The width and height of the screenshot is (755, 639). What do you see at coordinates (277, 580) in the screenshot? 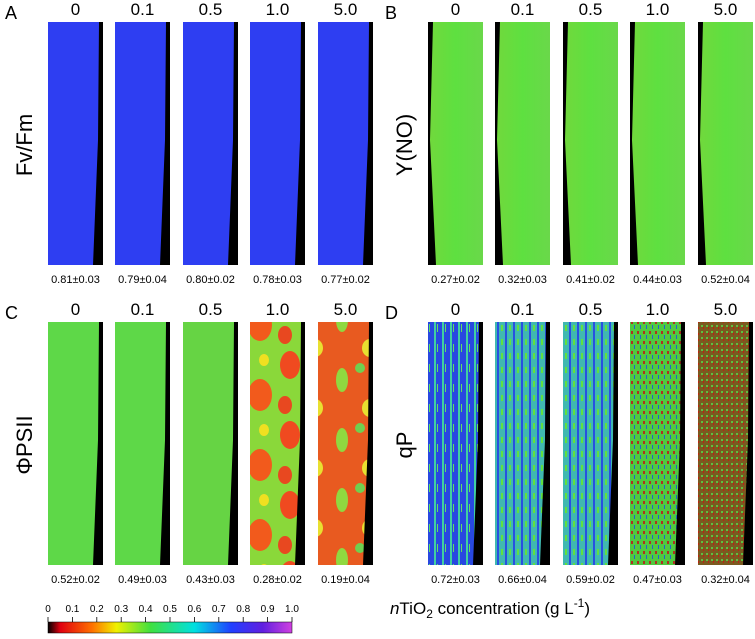
I see `value-label: 0.28±0.02` at bounding box center [277, 580].